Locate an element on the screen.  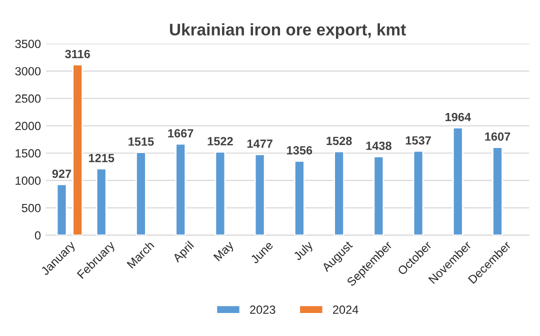
data-label: 1215 is located at coordinates (101, 158).